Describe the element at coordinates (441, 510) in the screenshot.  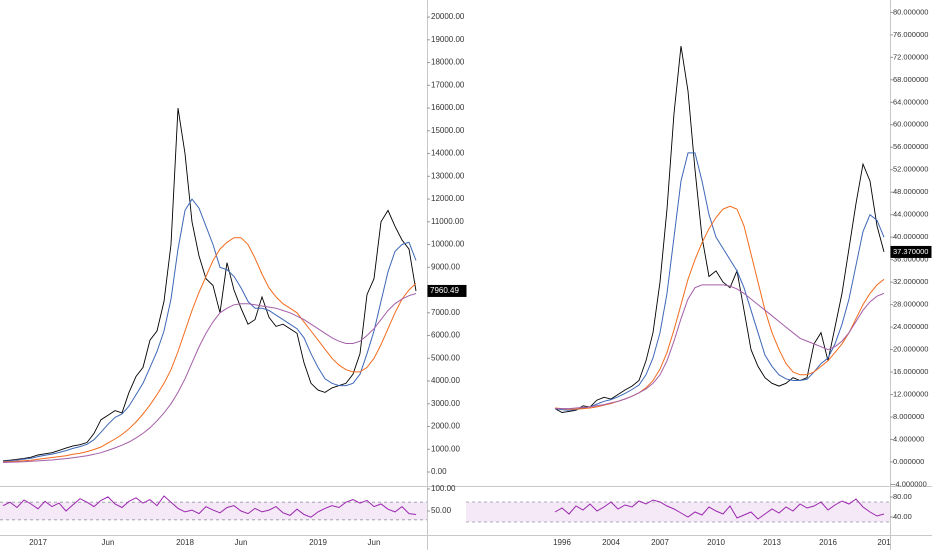
I see `rsi-tick-label: 50.00` at that location.